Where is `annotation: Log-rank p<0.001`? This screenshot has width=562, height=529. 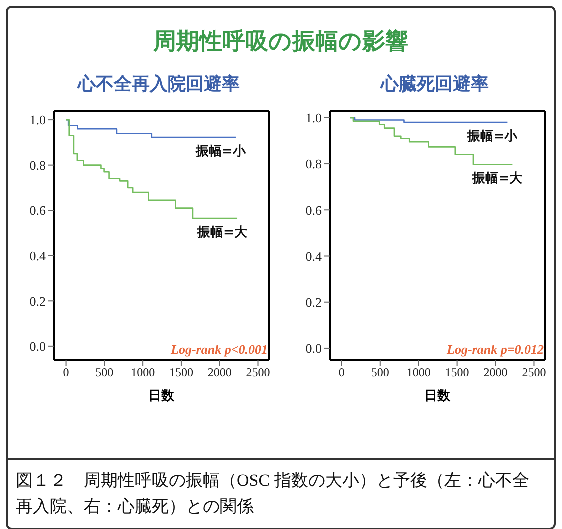 annotation: Log-rank p<0.001 is located at coordinates (219, 350).